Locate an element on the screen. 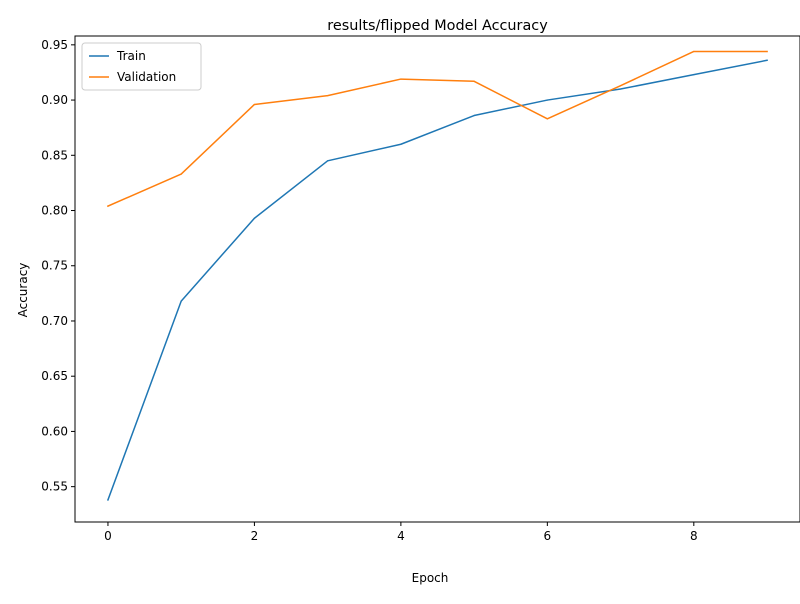 This screenshot has width=800, height=604. y-tick-label: 0.60 is located at coordinates (54, 431).